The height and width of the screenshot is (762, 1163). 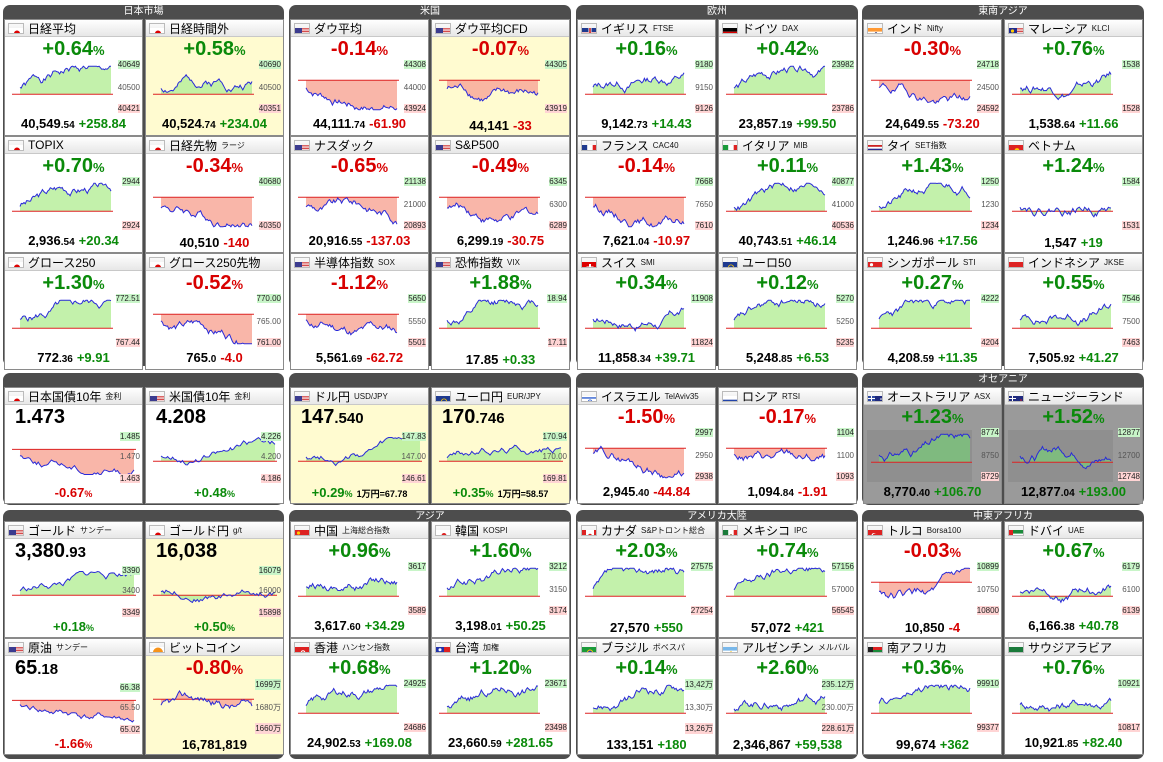 I want to click on market-card: 台湾 加権 23671 23498 +1.20% 23,660.59 +281.65, so click(x=500, y=696).